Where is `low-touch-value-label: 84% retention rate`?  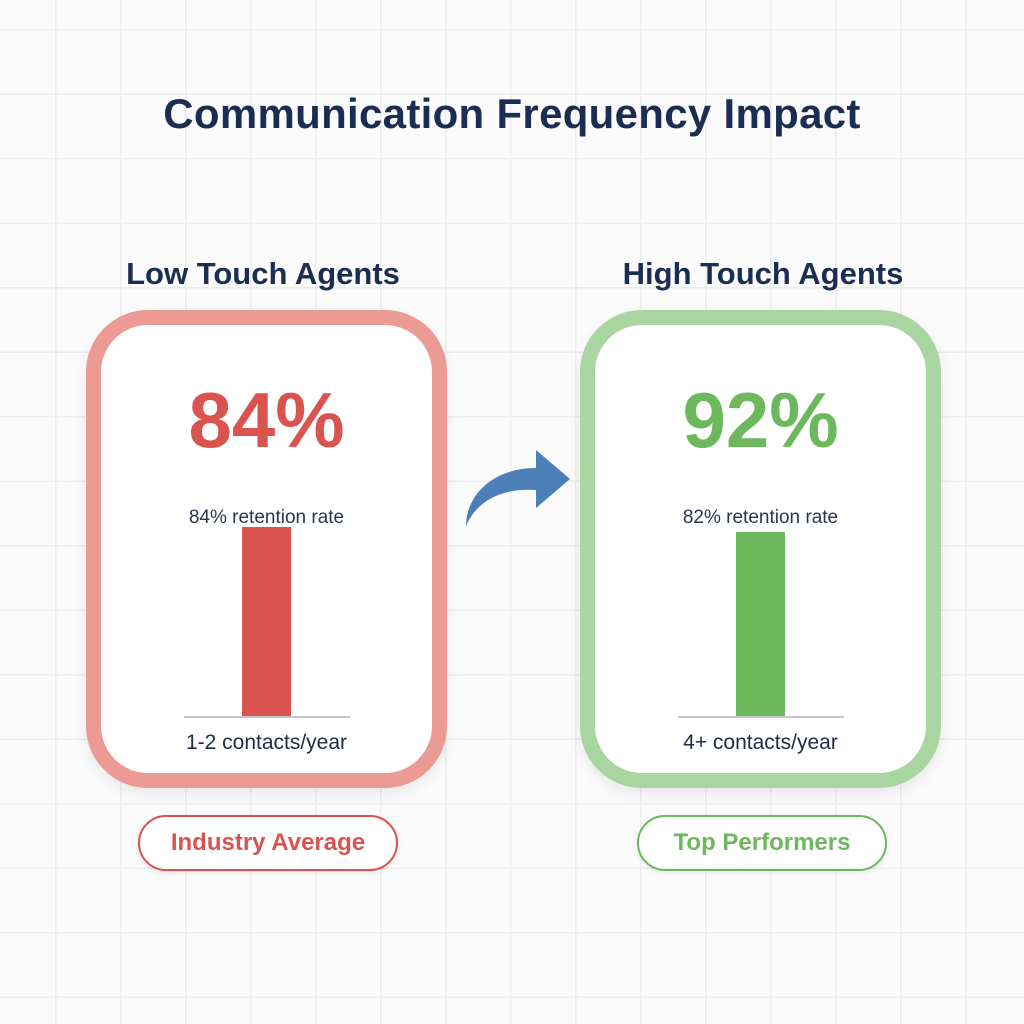 low-touch-value-label: 84% retention rate is located at coordinates (266, 517).